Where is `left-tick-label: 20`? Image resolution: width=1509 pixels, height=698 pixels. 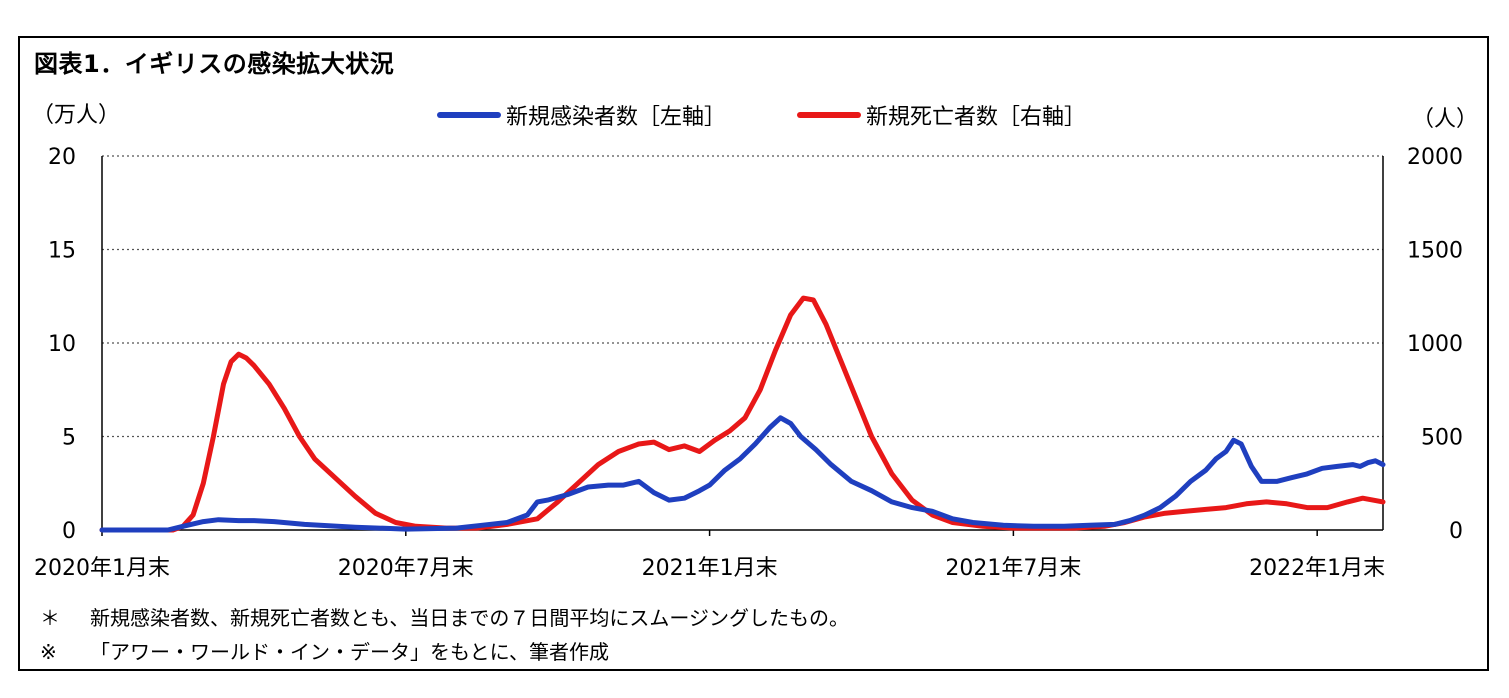 left-tick-label: 20 is located at coordinates (62, 157).